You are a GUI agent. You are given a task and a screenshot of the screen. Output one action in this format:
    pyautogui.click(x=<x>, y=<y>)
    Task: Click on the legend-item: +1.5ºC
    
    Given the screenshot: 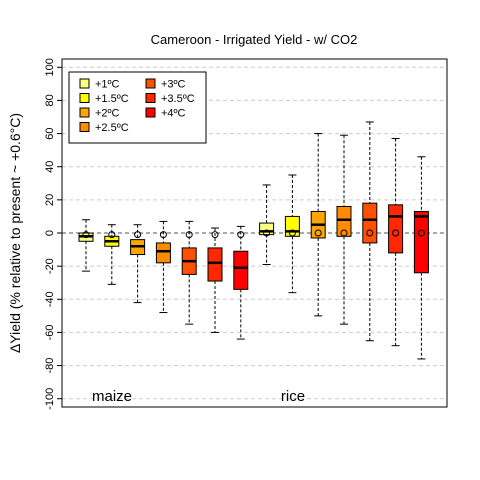 What is the action you would take?
    pyautogui.click(x=104, y=99)
    